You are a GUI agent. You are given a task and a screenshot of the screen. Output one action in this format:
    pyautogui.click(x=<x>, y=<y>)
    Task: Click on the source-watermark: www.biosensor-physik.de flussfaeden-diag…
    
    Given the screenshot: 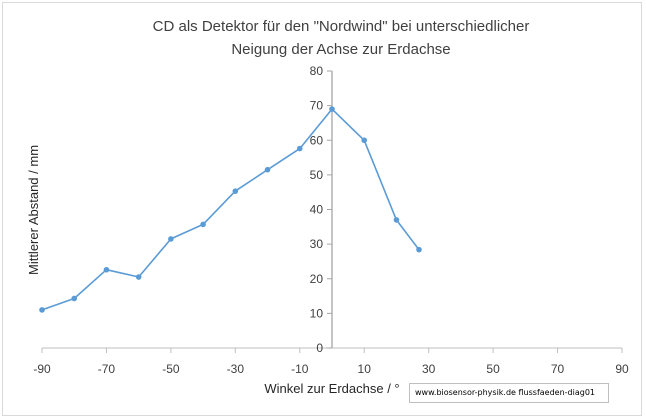 What is the action you would take?
    pyautogui.click(x=509, y=393)
    